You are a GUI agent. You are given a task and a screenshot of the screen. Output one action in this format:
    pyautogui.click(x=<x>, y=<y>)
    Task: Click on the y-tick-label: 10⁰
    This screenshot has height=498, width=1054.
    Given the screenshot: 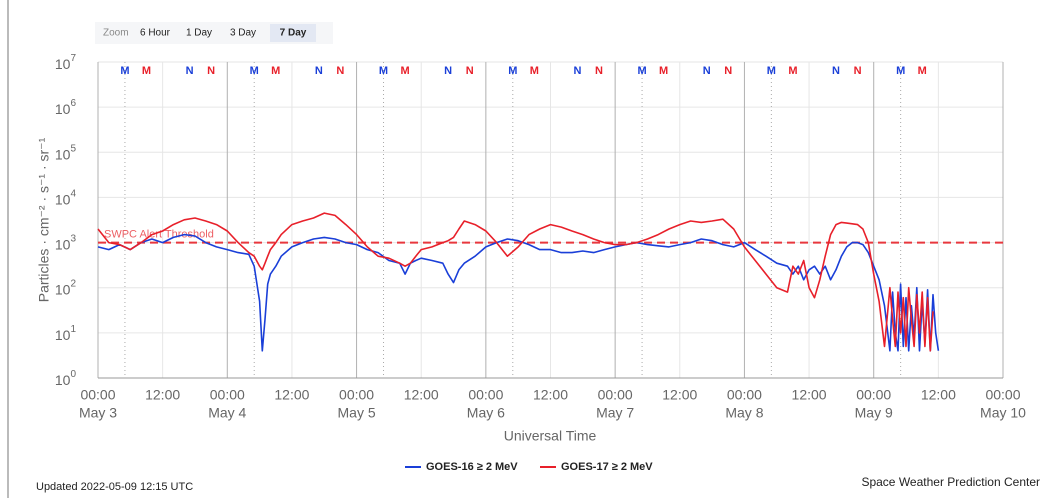 What is the action you would take?
    pyautogui.click(x=66, y=378)
    